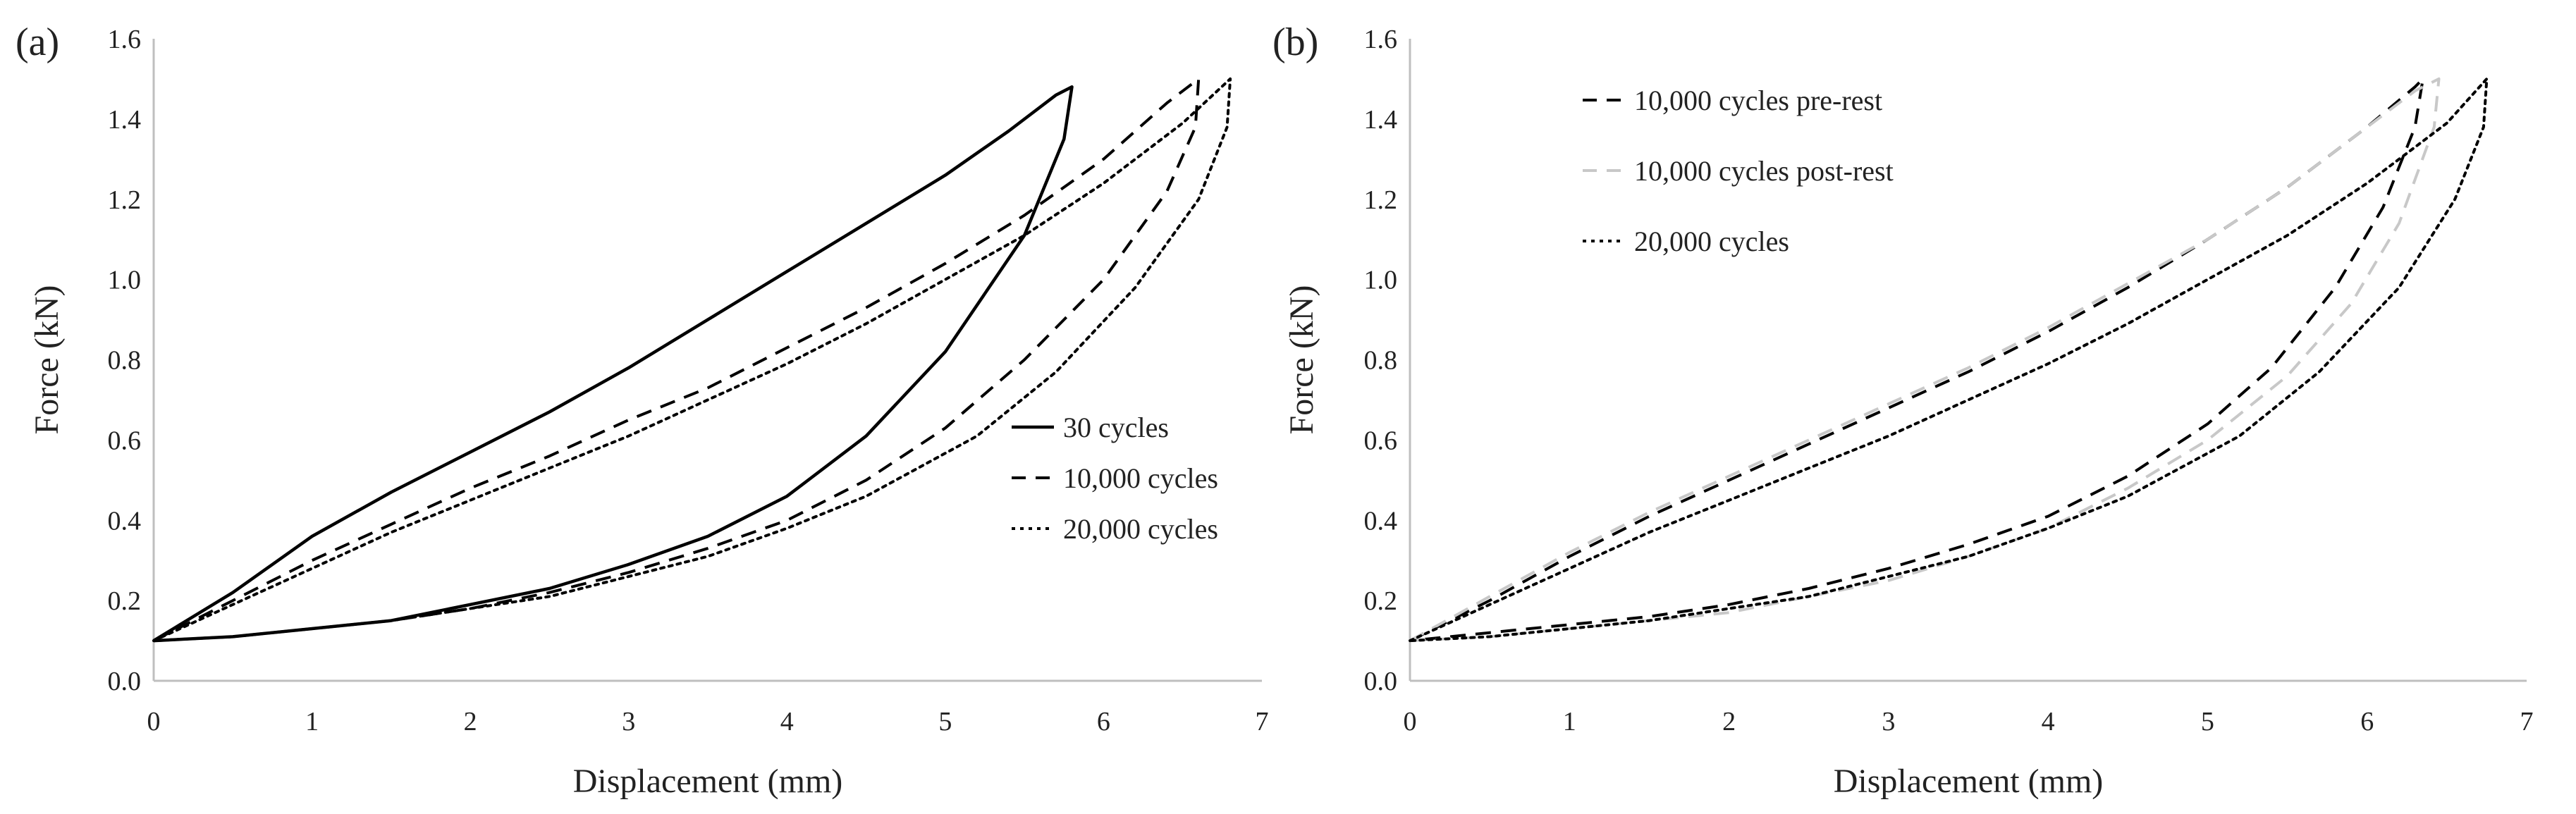 The width and height of the screenshot is (2576, 814). Describe the element at coordinates (1888, 721) in the screenshot. I see `panel-b-x-tick-label: 3` at that location.